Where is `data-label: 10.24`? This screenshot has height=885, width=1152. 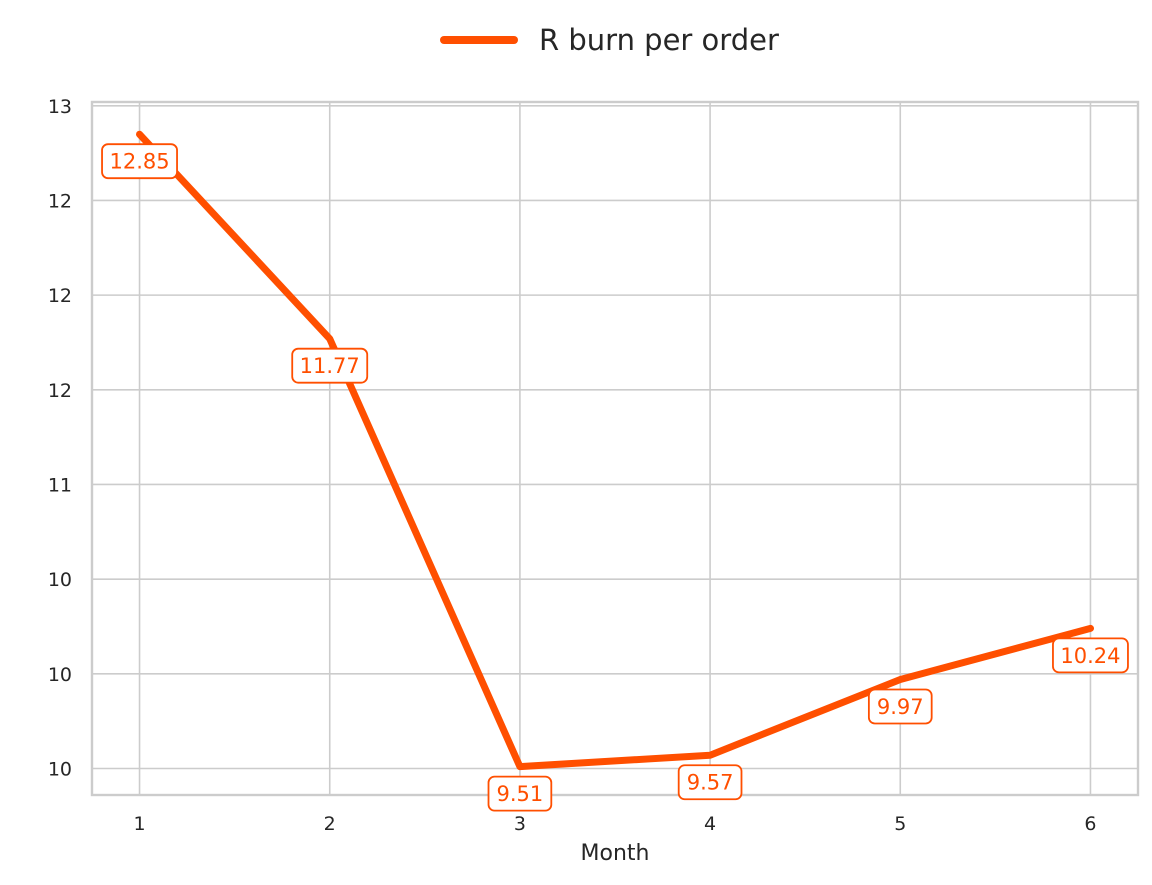
data-label: 10.24 is located at coordinates (1090, 655).